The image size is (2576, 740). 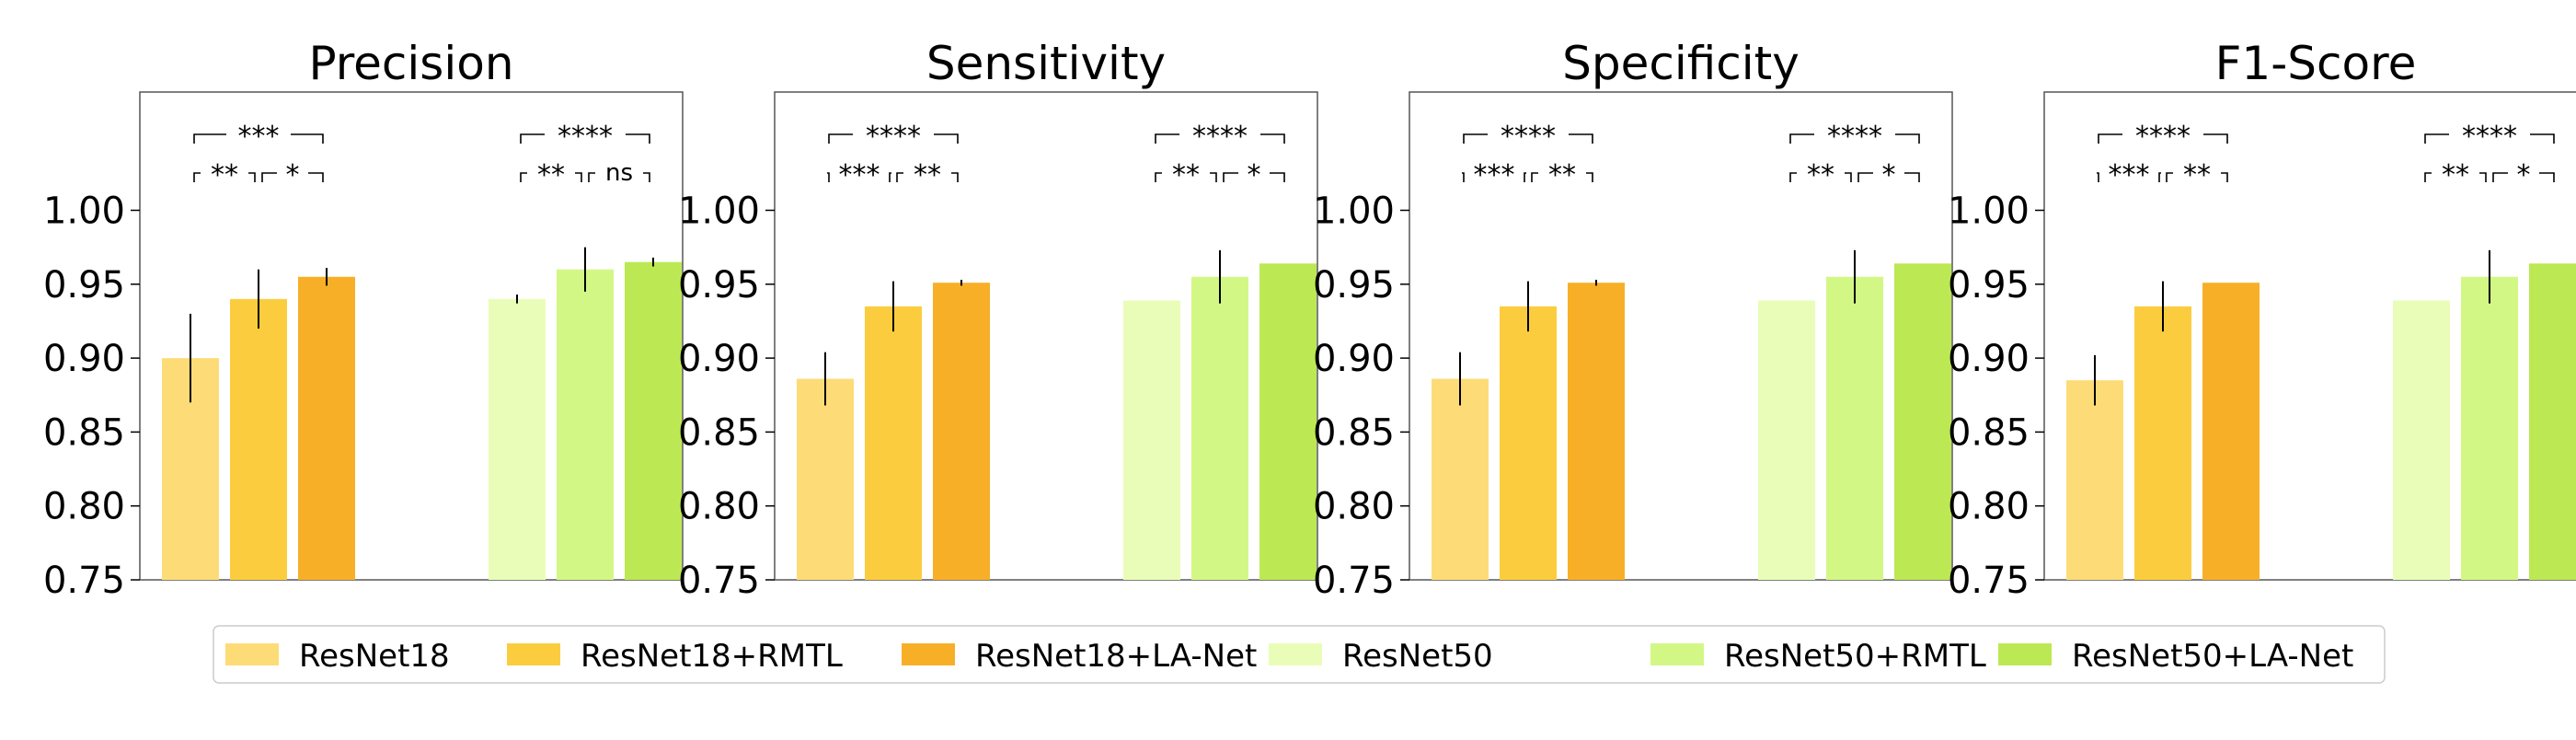 What do you see at coordinates (1855, 657) in the screenshot?
I see `legend-label: ResNet50+RMTL` at bounding box center [1855, 657].